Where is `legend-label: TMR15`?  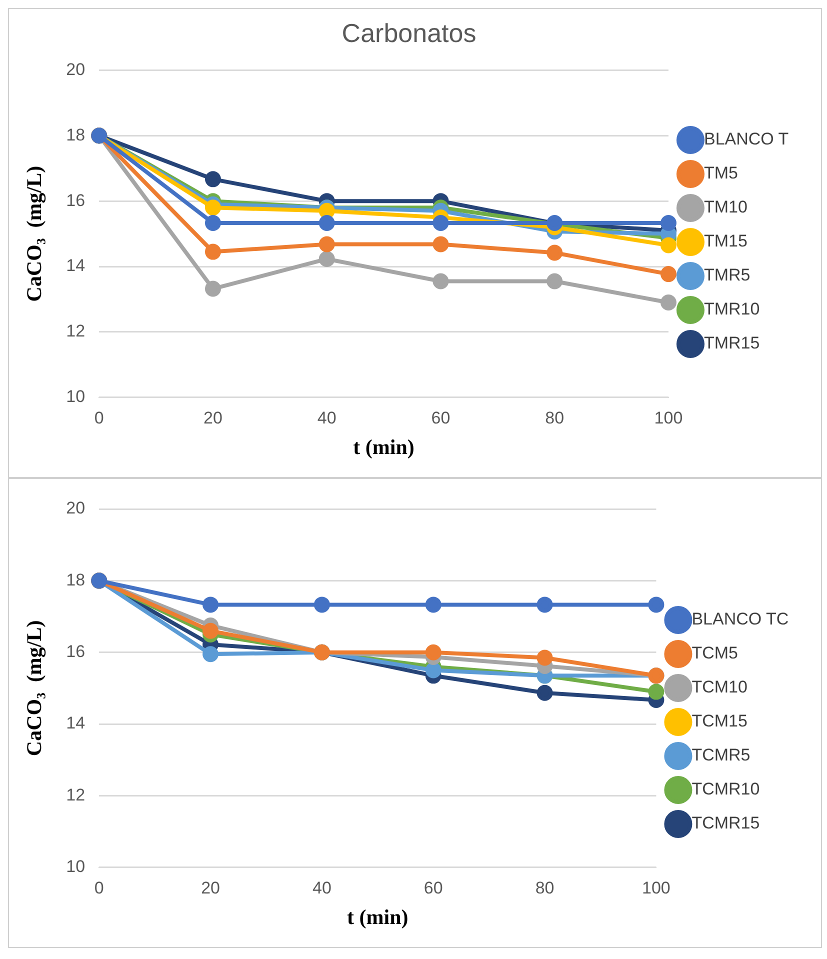
legend-label: TMR15 is located at coordinates (732, 343).